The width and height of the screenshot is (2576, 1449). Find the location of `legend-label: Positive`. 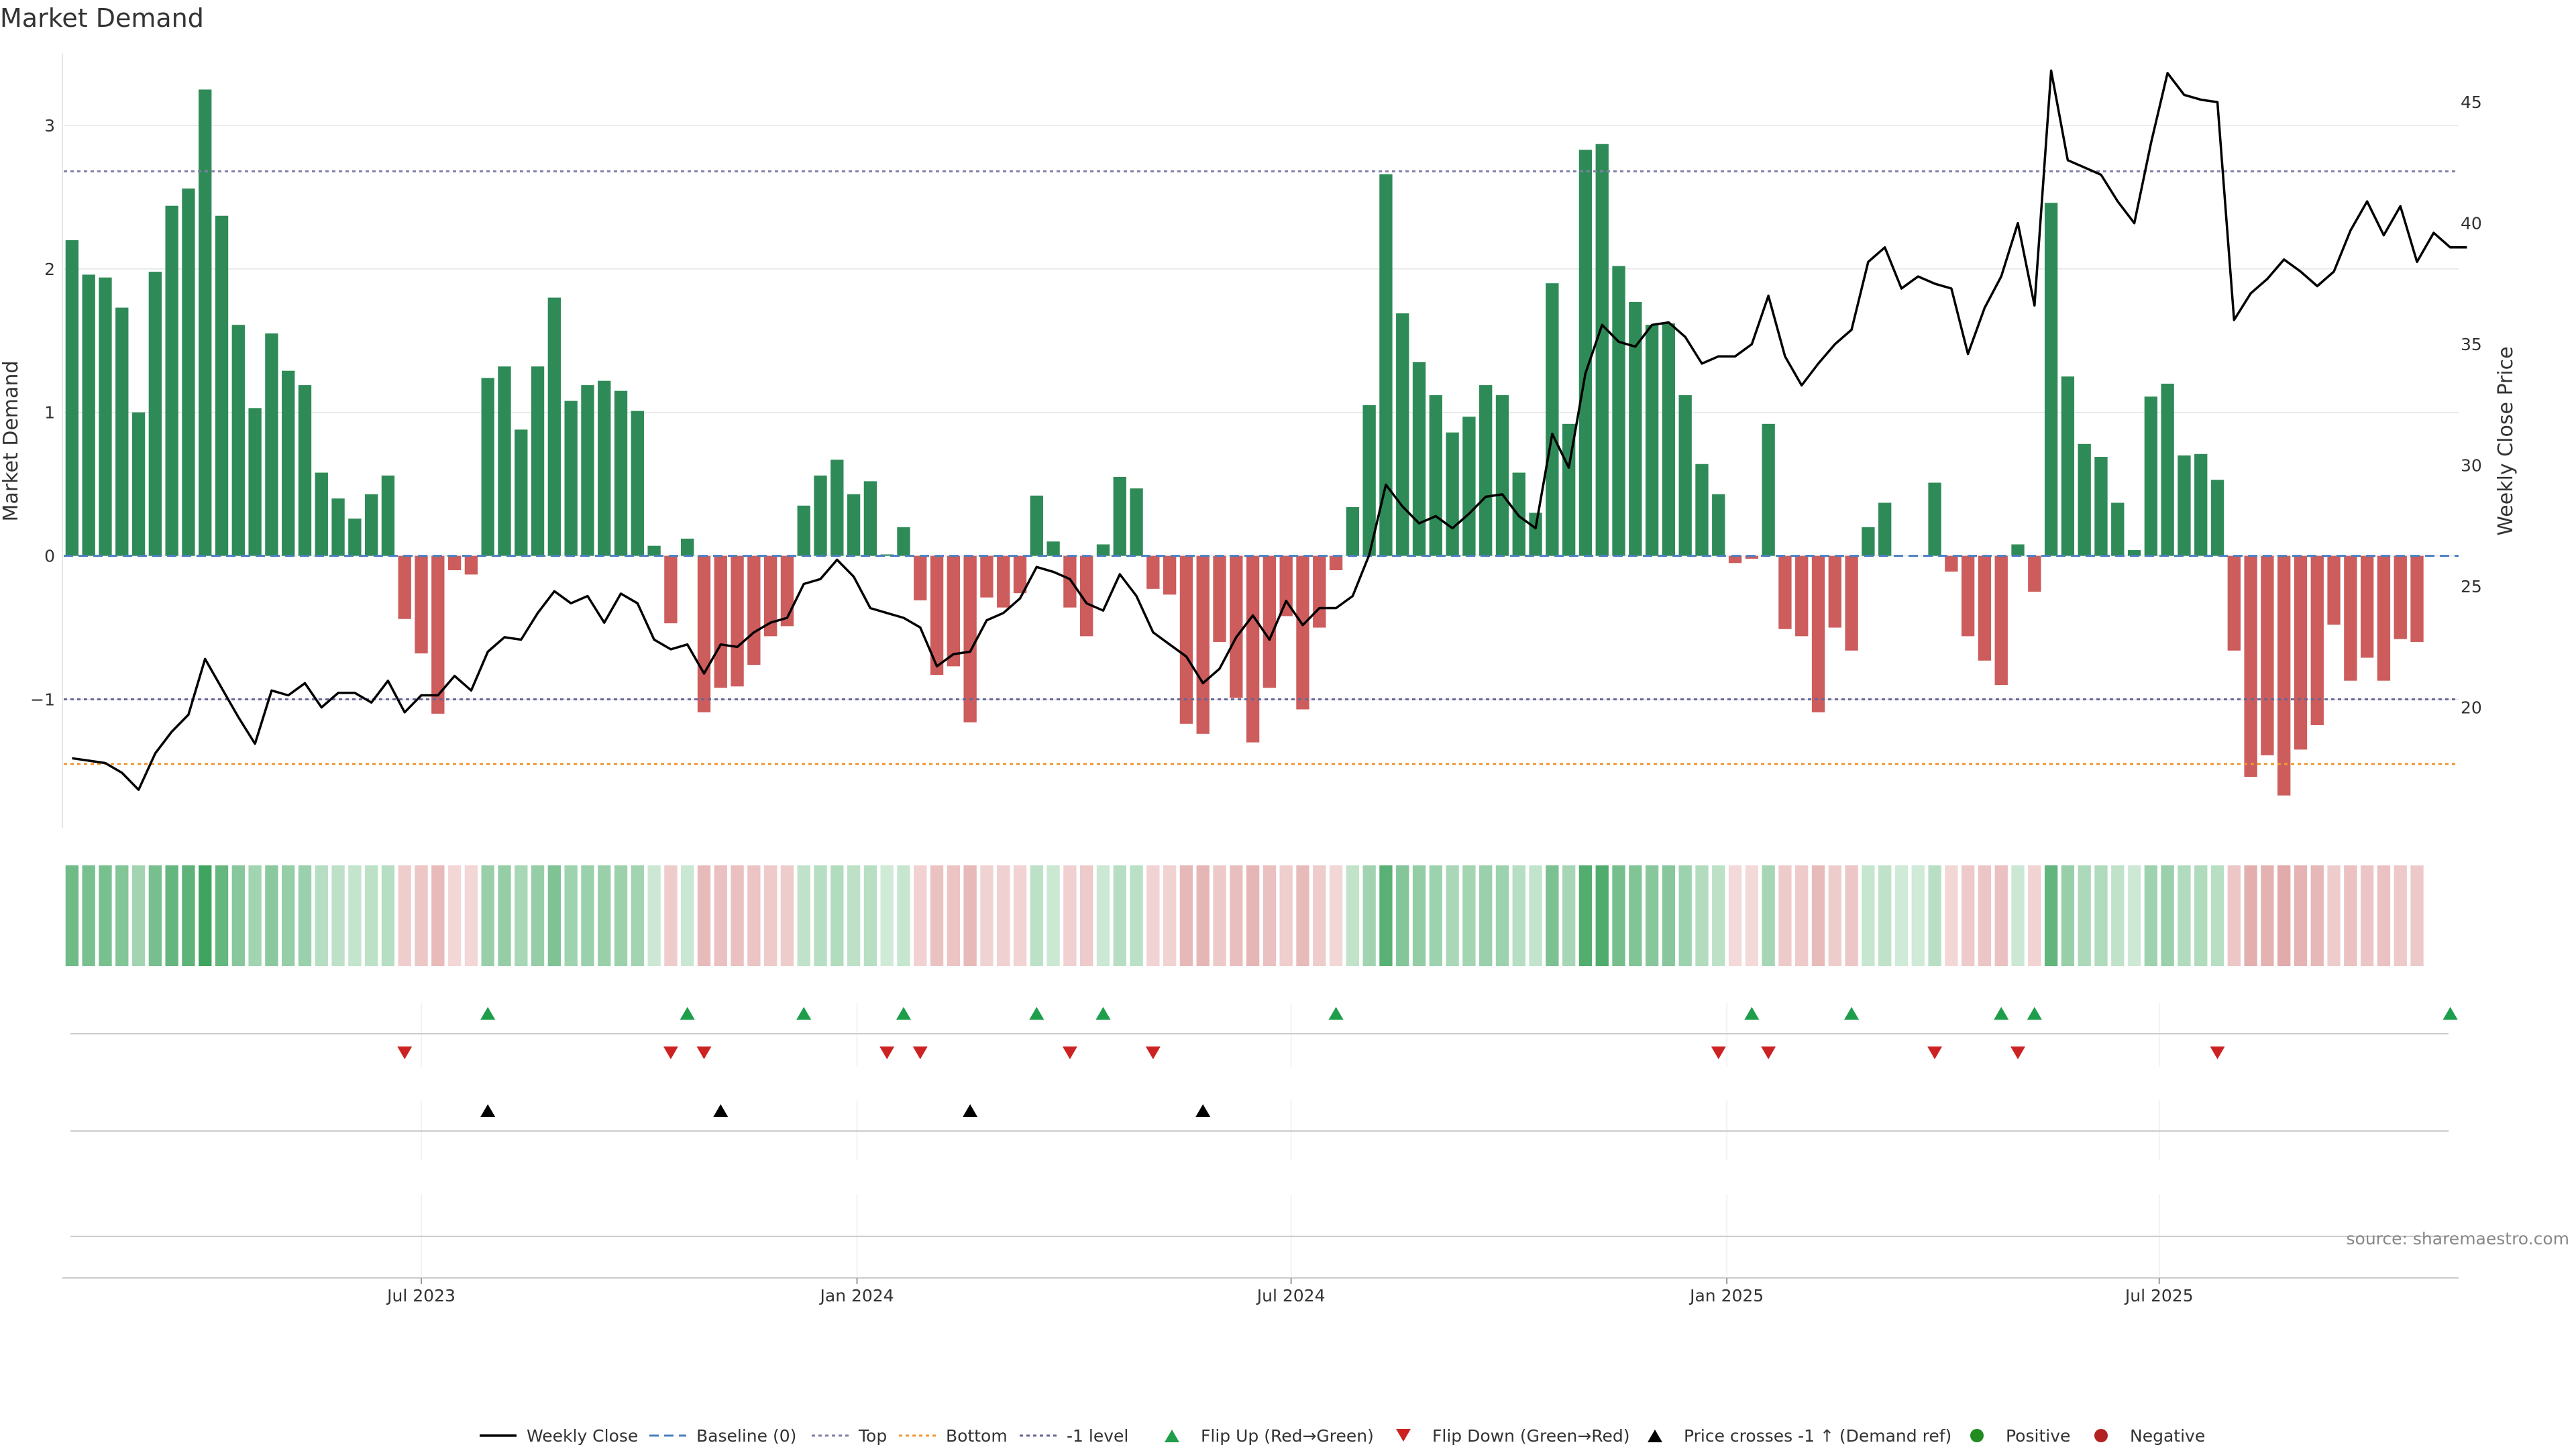

legend-label: Positive is located at coordinates (2038, 1436).